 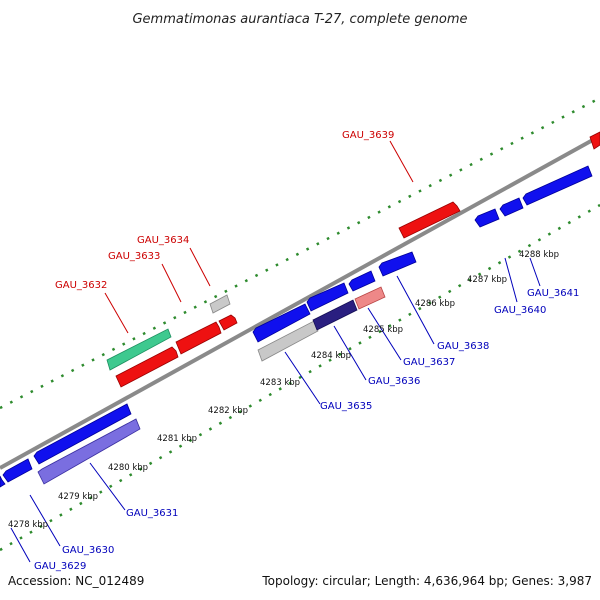 What do you see at coordinates (152, 513) in the screenshot?
I see `gene-label-gau-3631: GAU_3631` at bounding box center [152, 513].